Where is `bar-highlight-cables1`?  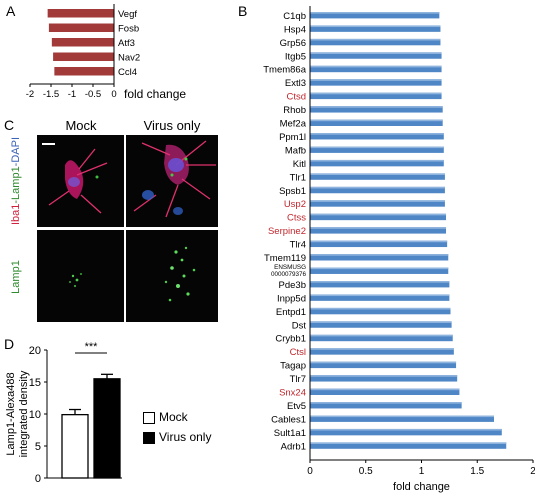
bar-highlight-cables1 is located at coordinates (402, 416).